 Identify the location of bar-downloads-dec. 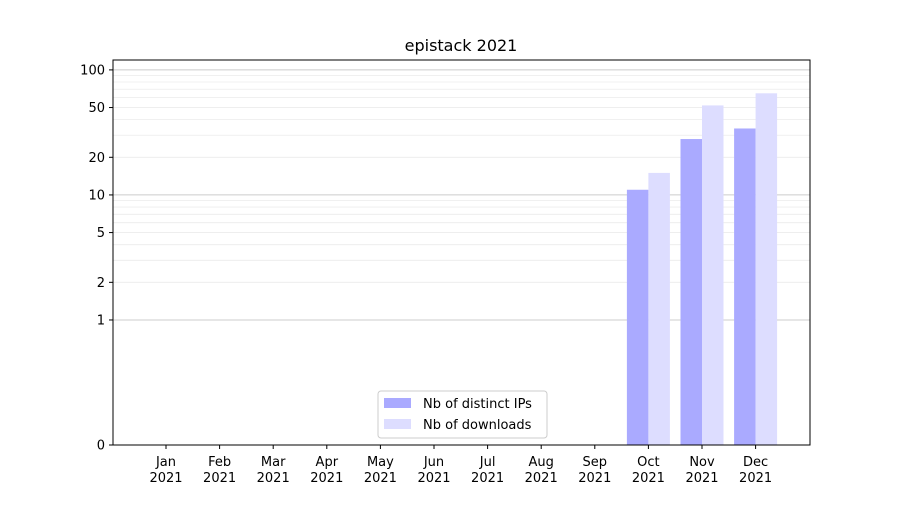
(766, 269).